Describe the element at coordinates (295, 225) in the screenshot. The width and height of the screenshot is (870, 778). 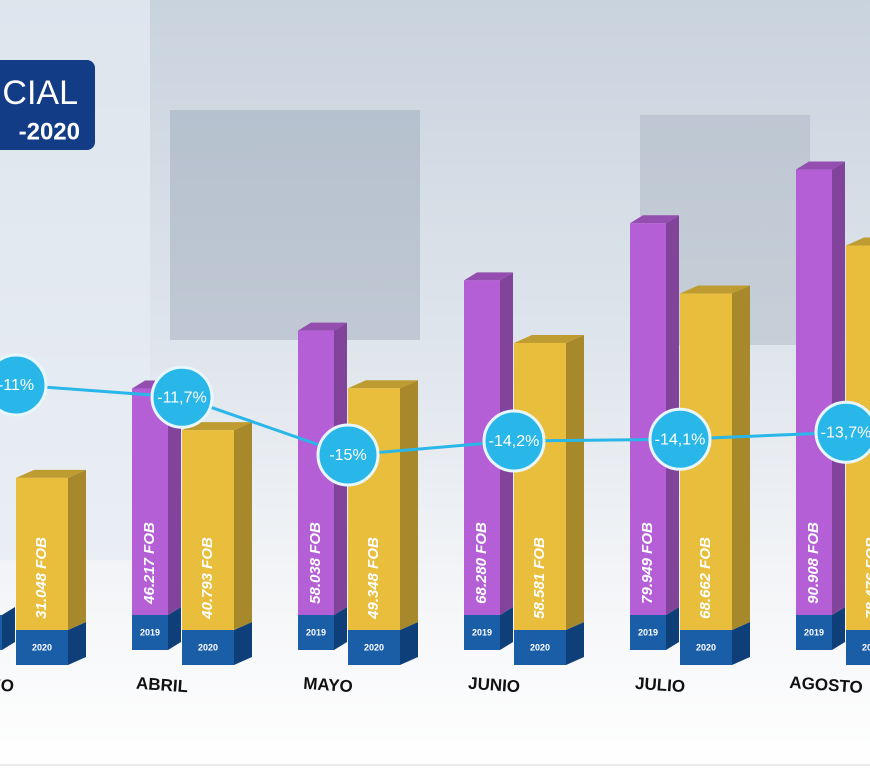
I see `backdrop-containers` at that location.